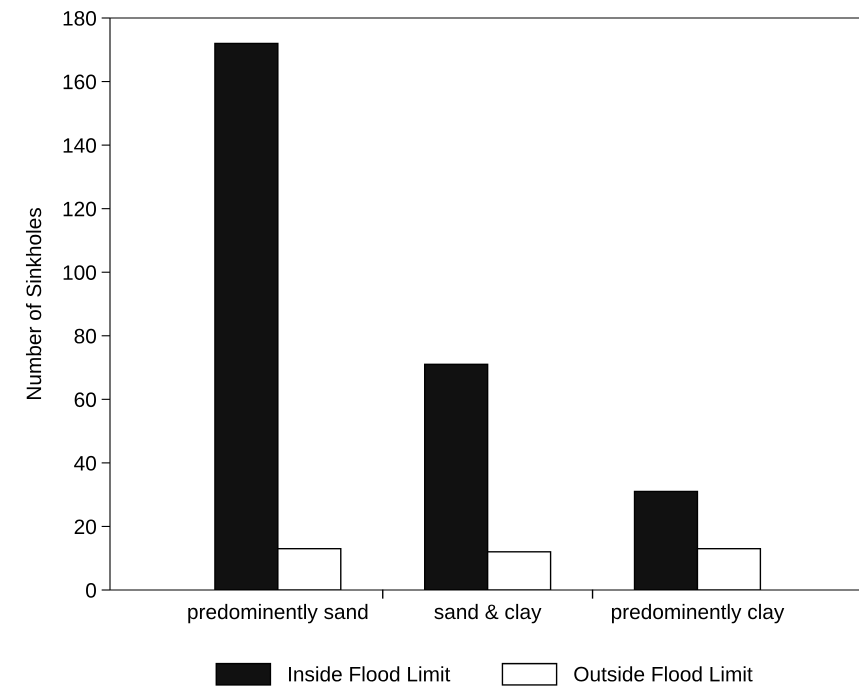 This screenshot has width=859, height=690. What do you see at coordinates (80, 209) in the screenshot?
I see `y-tick-label: 120` at bounding box center [80, 209].